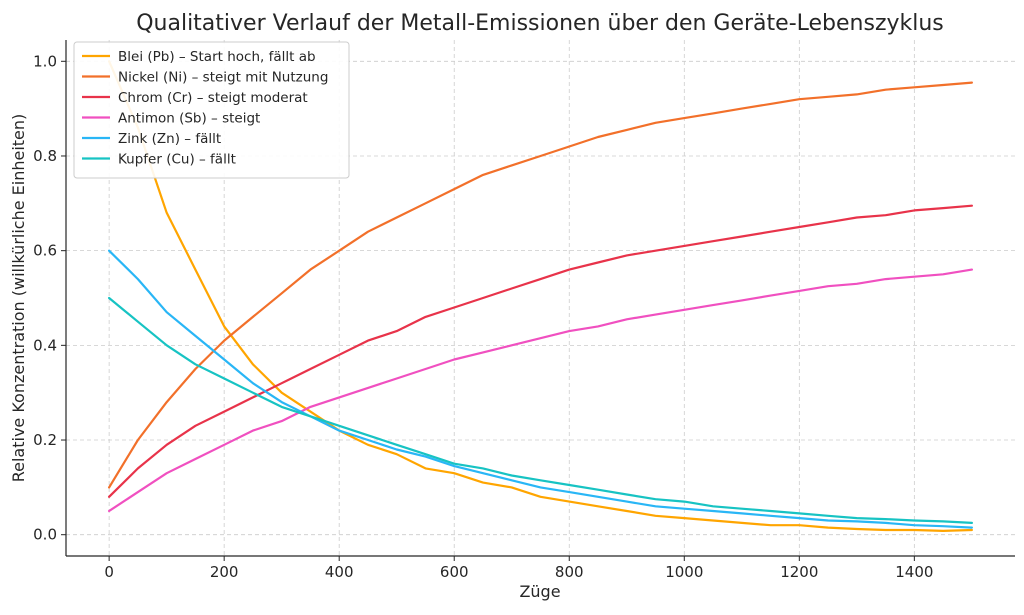 The width and height of the screenshot is (1024, 615). What do you see at coordinates (45, 156) in the screenshot?
I see `y-tick-label: 0.8` at bounding box center [45, 156].